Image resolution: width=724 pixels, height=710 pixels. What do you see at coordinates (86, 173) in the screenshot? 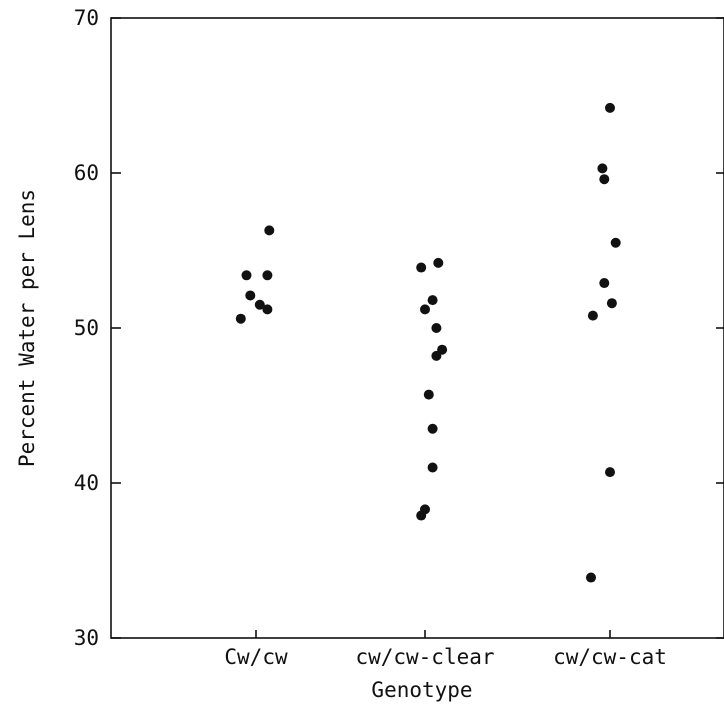
I see `y-tick-label: 60` at bounding box center [86, 173].